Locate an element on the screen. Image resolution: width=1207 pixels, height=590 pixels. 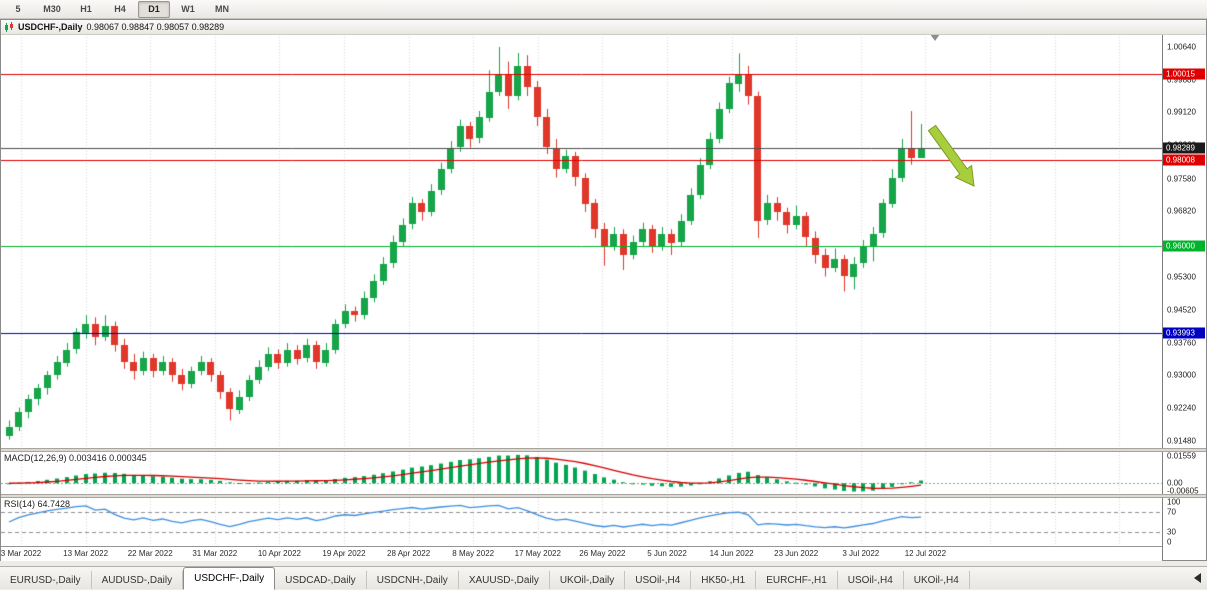
chart-tab-xauusd-daily: XAUUSD-,Daily is located at coordinates (504, 580).